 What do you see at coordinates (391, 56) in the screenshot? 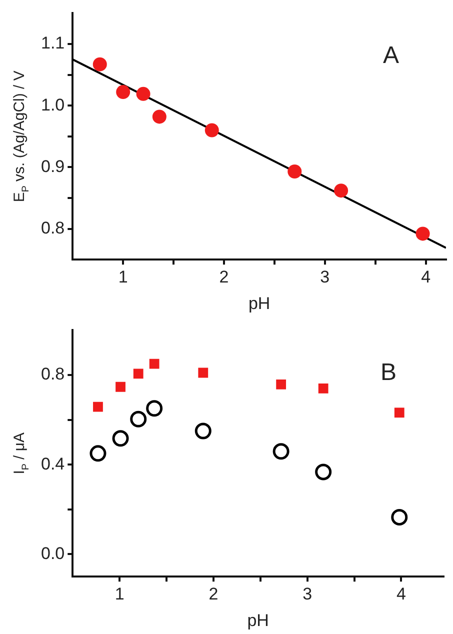
I see `annotation: A` at bounding box center [391, 56].